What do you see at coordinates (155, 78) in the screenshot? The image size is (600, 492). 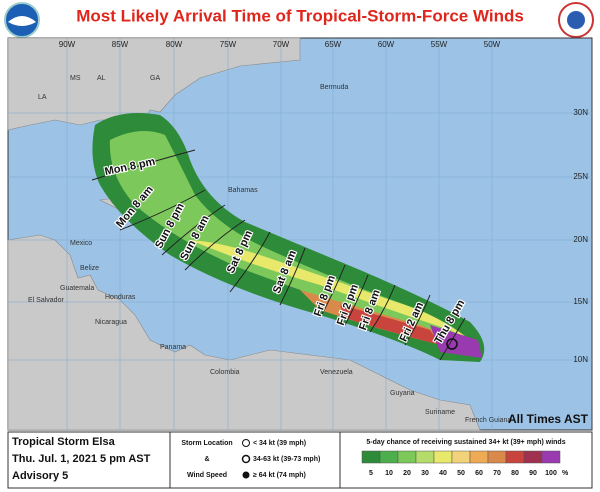 I see `place-label: GA` at bounding box center [155, 78].